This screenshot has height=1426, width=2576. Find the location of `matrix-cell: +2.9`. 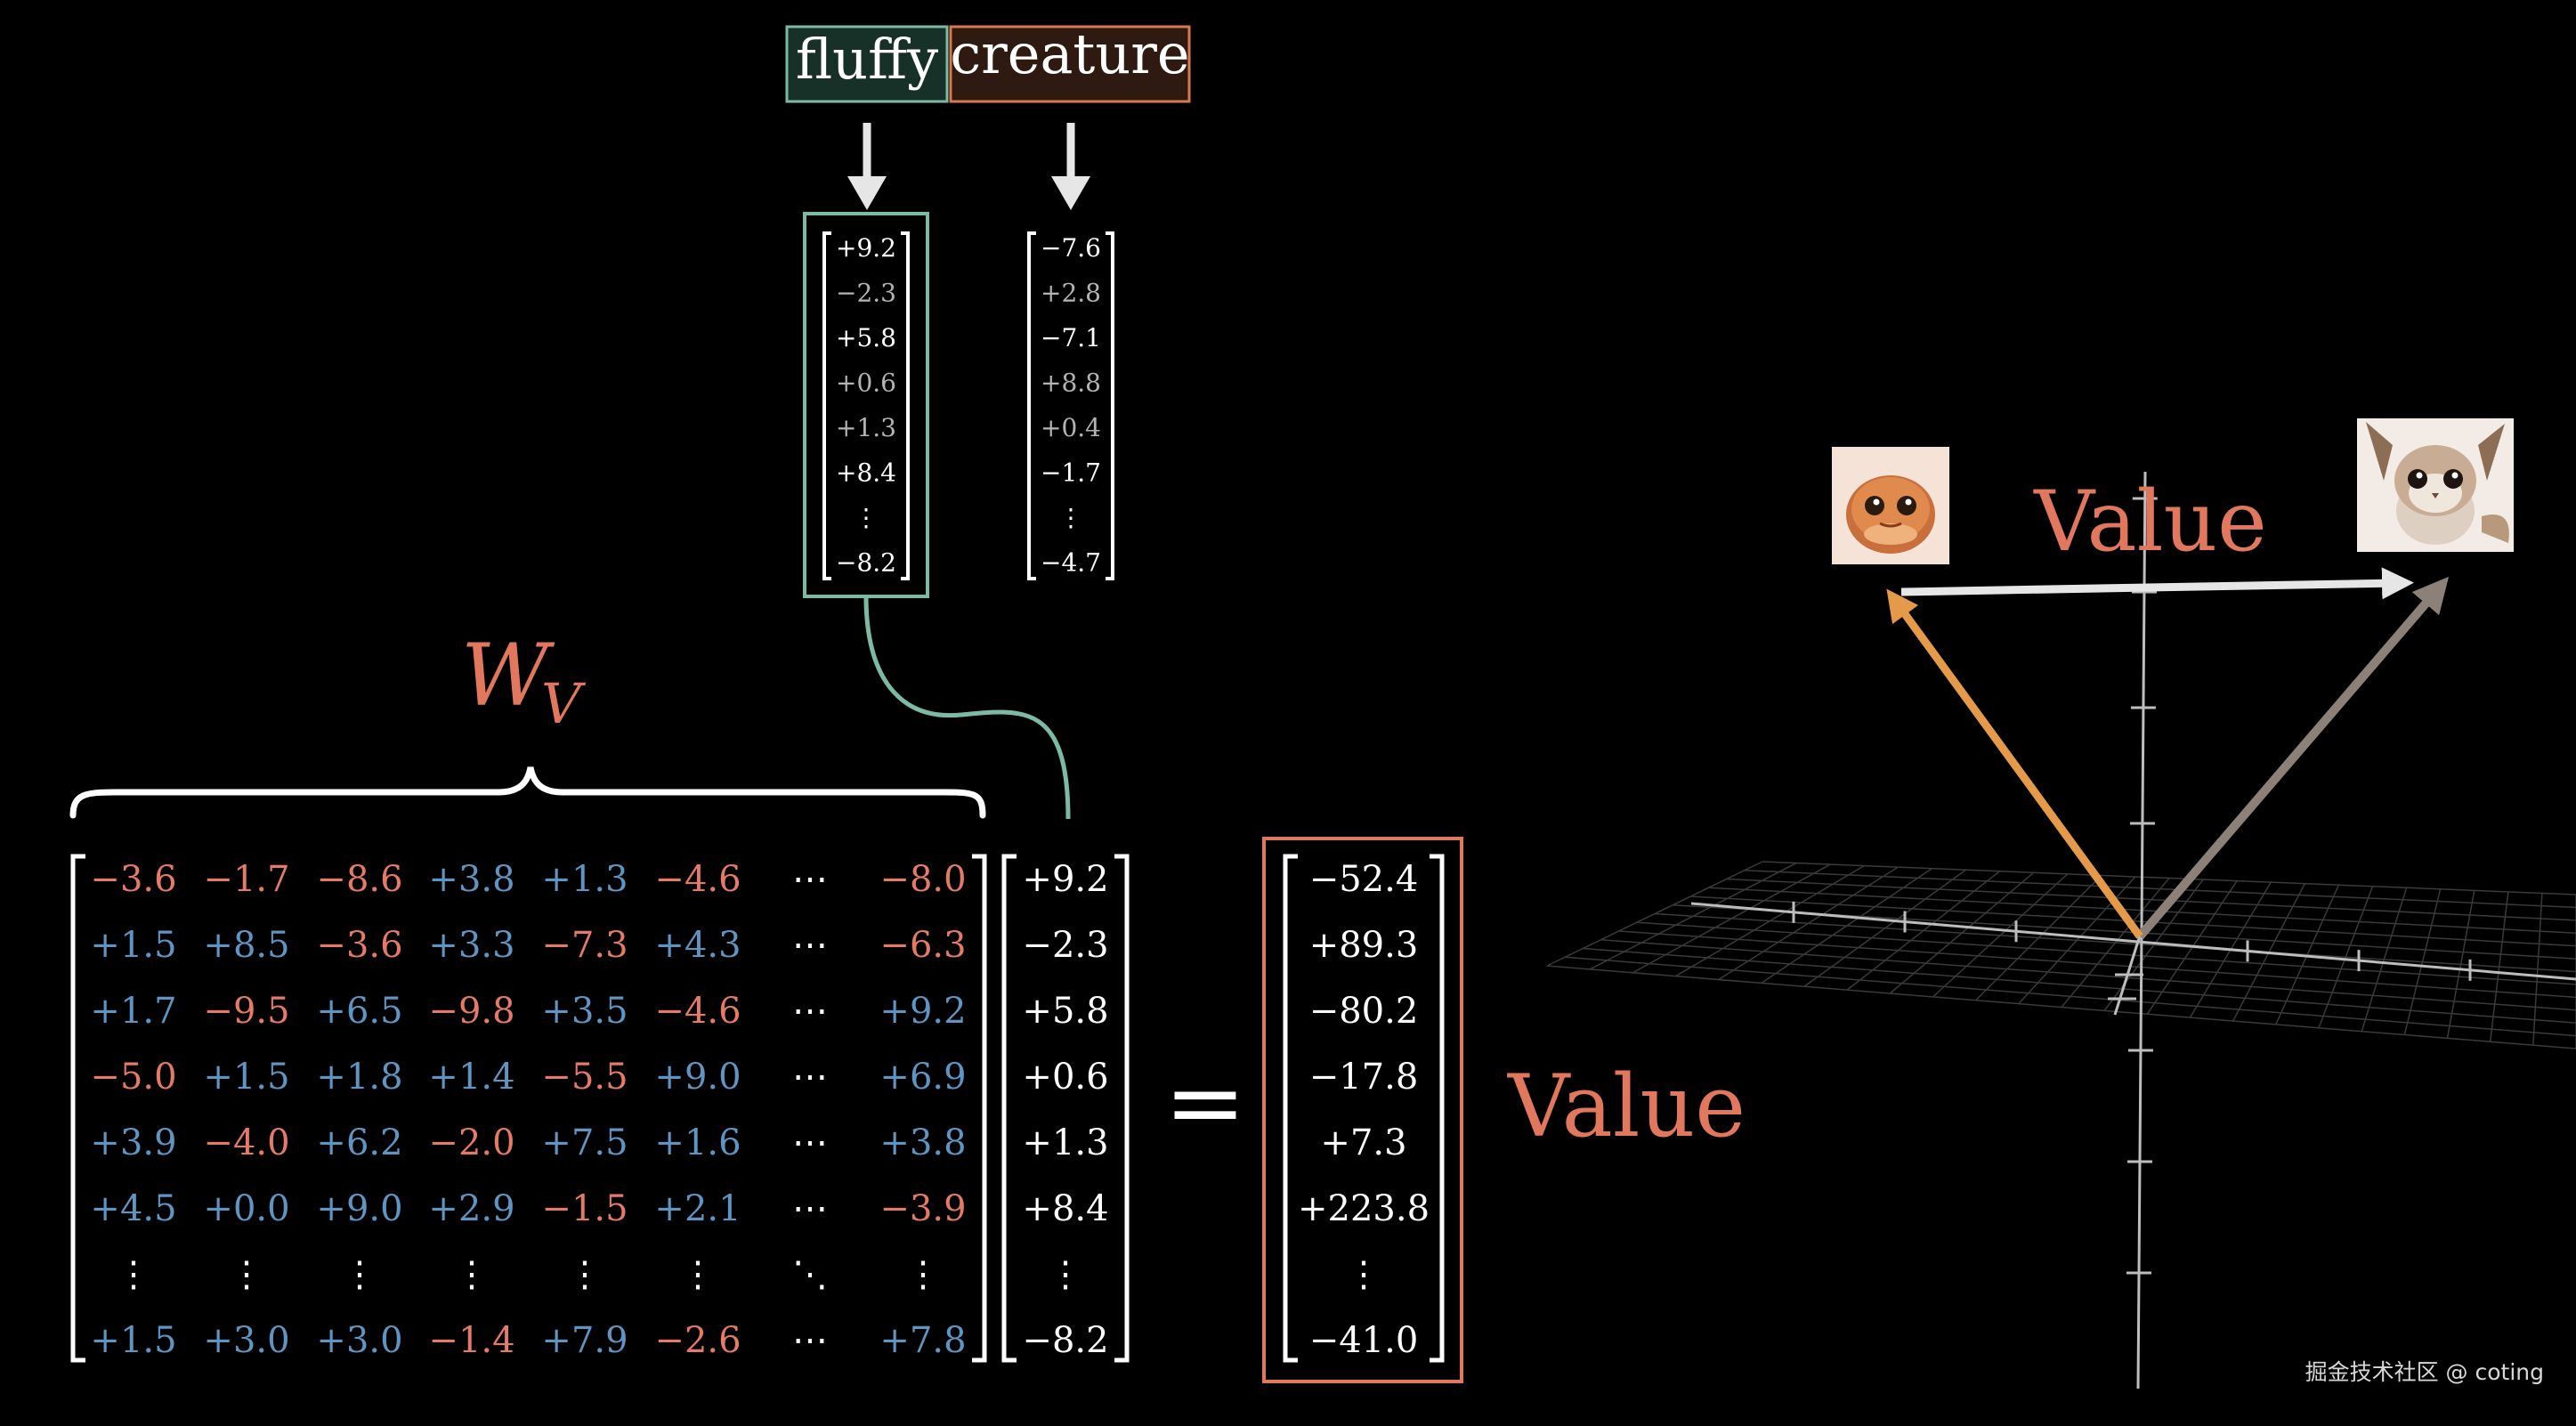

matrix-cell: +2.9 is located at coordinates (471, 1208).